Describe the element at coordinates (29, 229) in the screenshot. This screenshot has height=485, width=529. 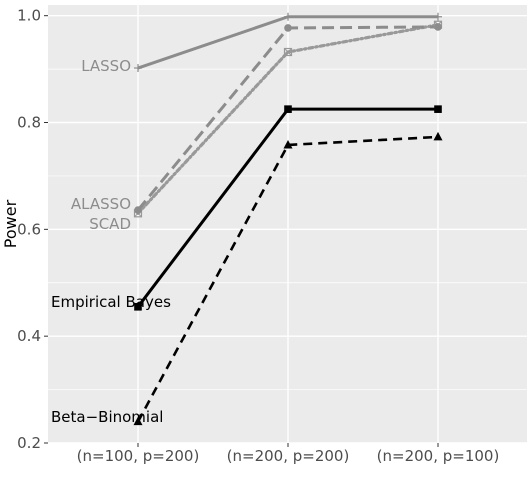
I see `y-tick-label: 0.6` at that location.